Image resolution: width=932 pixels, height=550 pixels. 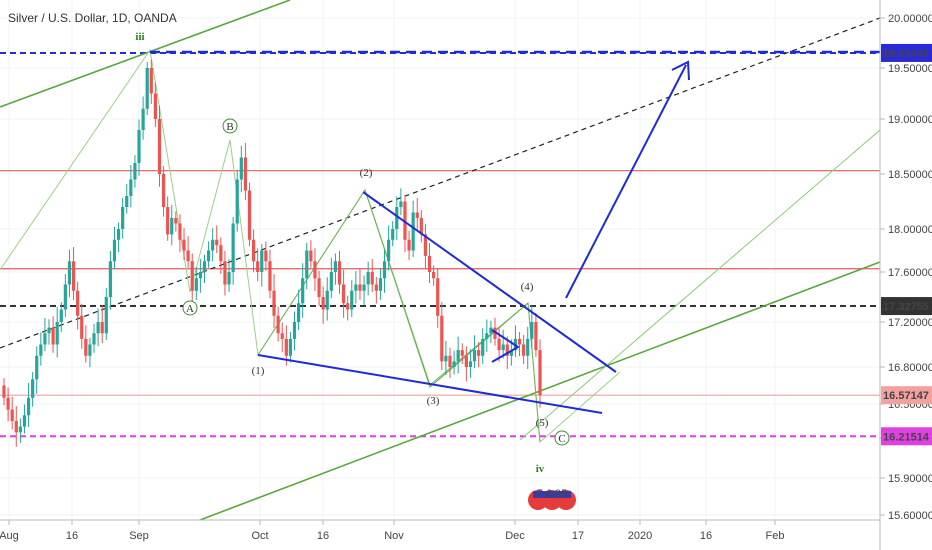 What do you see at coordinates (505, 346) in the screenshot?
I see `mini-triangle` at bounding box center [505, 346].